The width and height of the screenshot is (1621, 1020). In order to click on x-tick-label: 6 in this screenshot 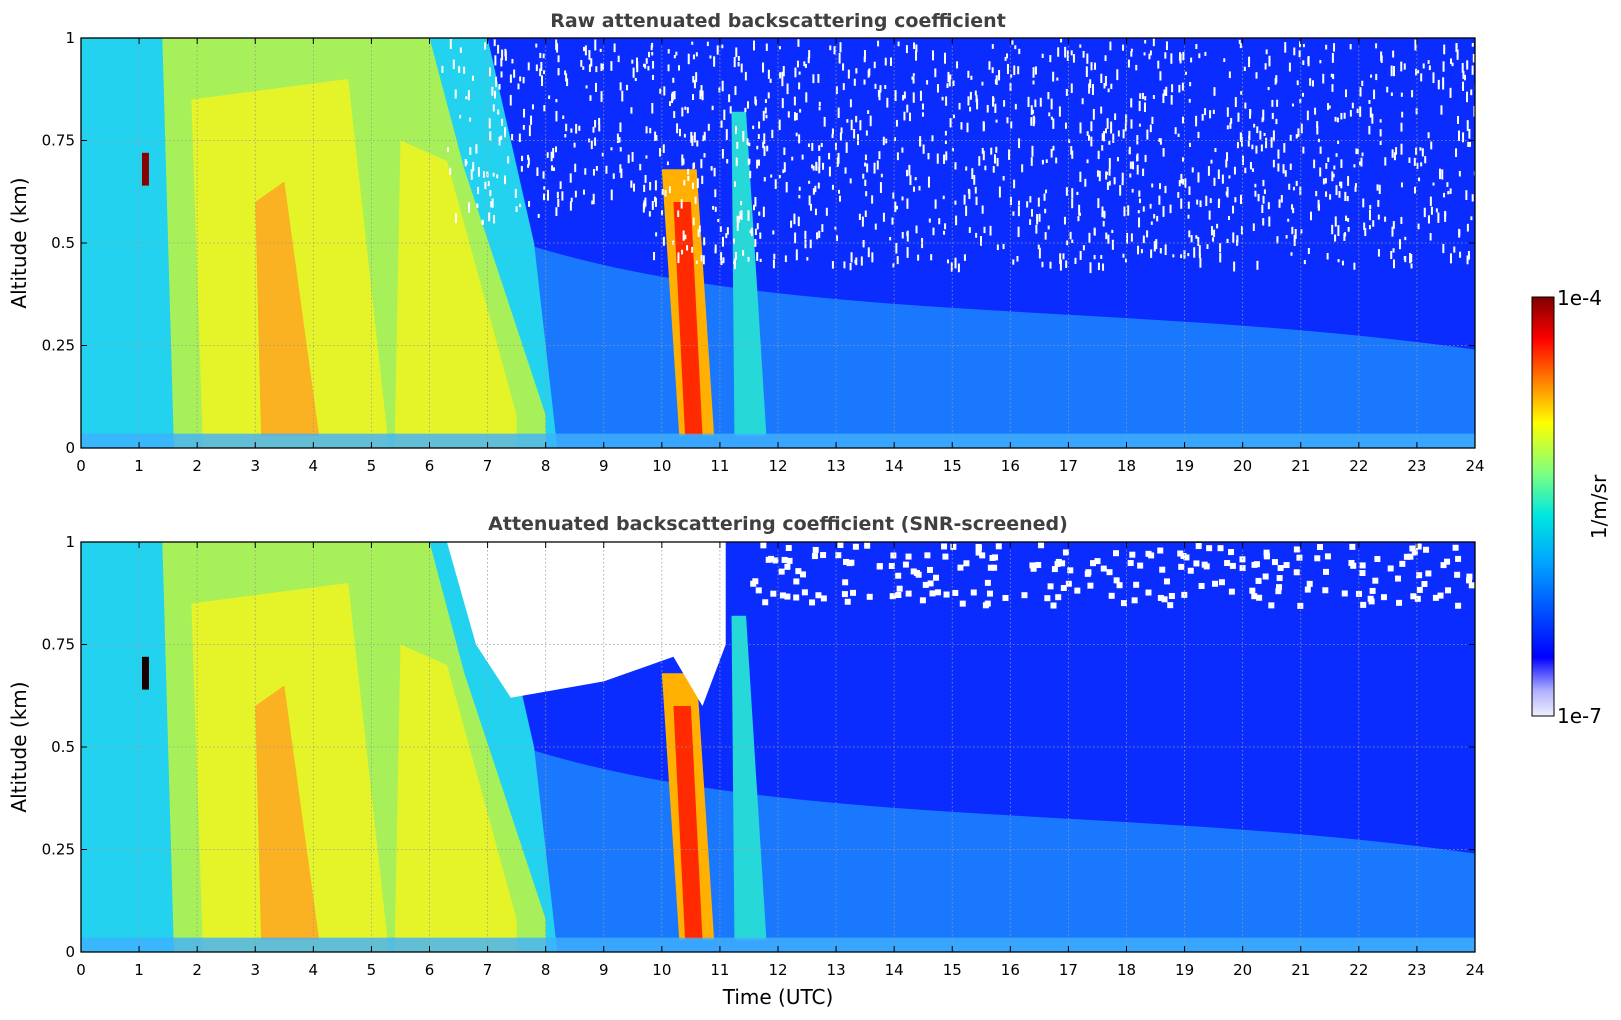, I will do `click(430, 970)`.